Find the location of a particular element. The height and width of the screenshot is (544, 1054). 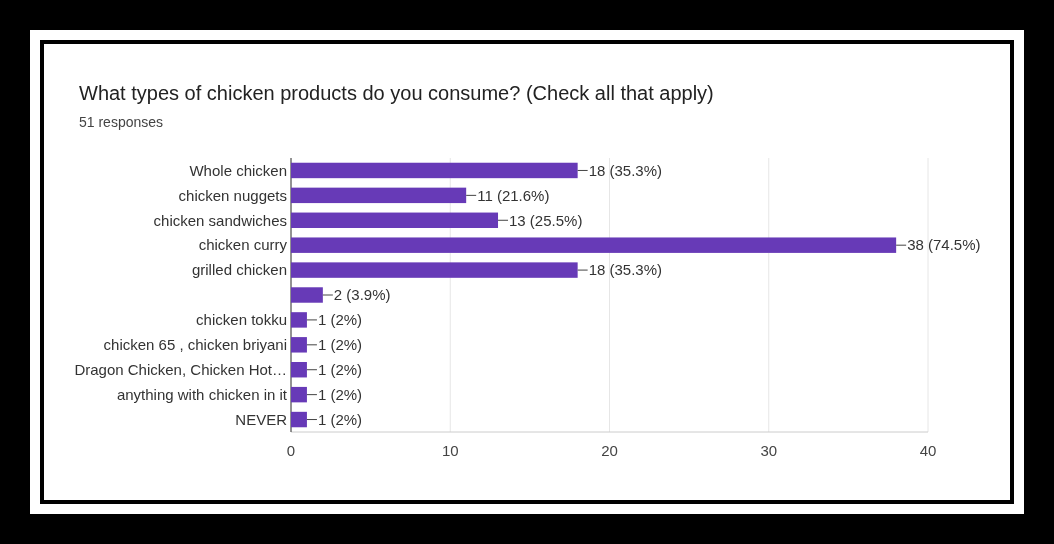

y-tick-label: chicken sandwiches is located at coordinates (220, 220).